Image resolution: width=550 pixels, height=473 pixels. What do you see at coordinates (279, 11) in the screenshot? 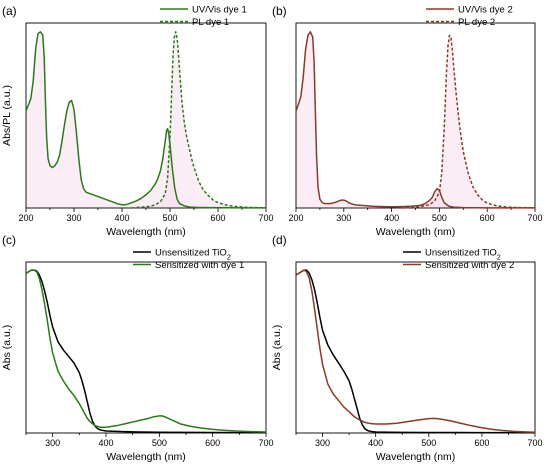
I see `panel-letter: (b)` at bounding box center [279, 11].